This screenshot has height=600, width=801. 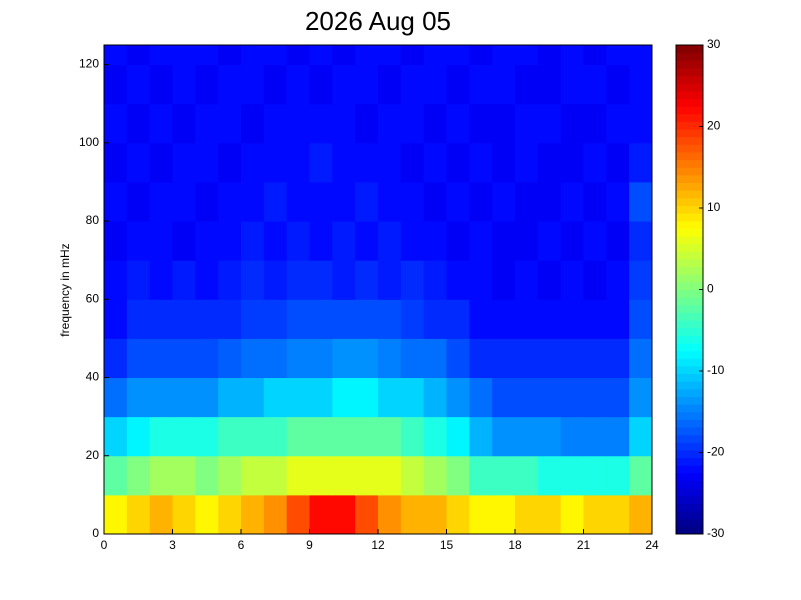 What do you see at coordinates (515, 545) in the screenshot?
I see `x-tick-label: 18` at bounding box center [515, 545].